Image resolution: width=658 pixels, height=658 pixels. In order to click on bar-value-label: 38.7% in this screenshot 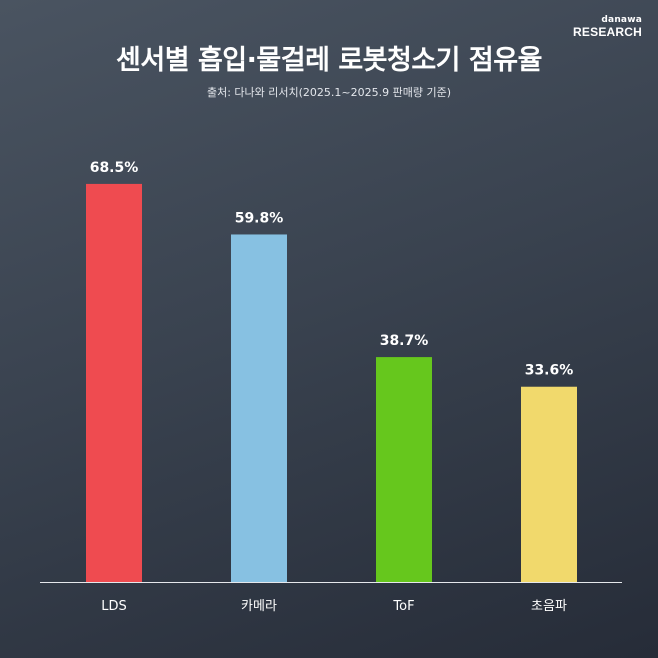, I will do `click(404, 341)`.